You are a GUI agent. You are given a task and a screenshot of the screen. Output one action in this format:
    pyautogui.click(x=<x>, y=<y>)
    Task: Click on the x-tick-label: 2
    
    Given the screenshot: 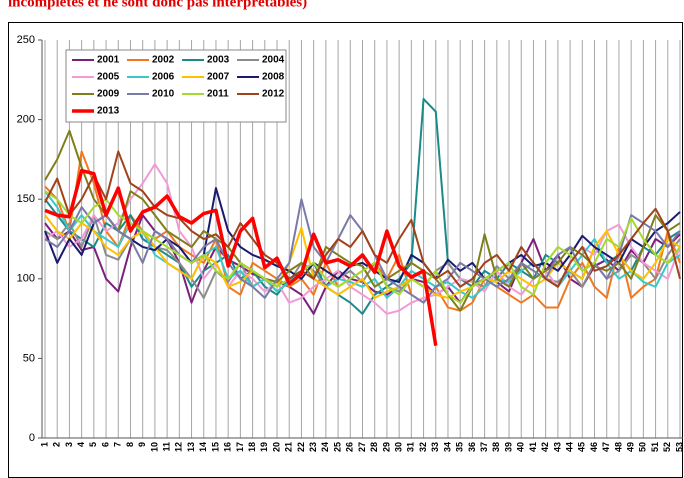 What is the action you would take?
    pyautogui.click(x=57, y=444)
    